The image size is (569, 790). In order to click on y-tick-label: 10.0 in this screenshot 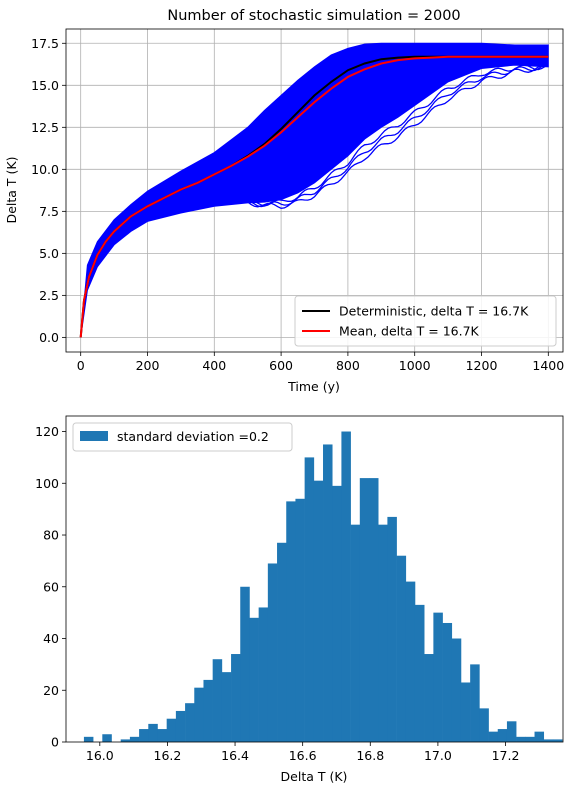, I will do `click(45, 169)`.